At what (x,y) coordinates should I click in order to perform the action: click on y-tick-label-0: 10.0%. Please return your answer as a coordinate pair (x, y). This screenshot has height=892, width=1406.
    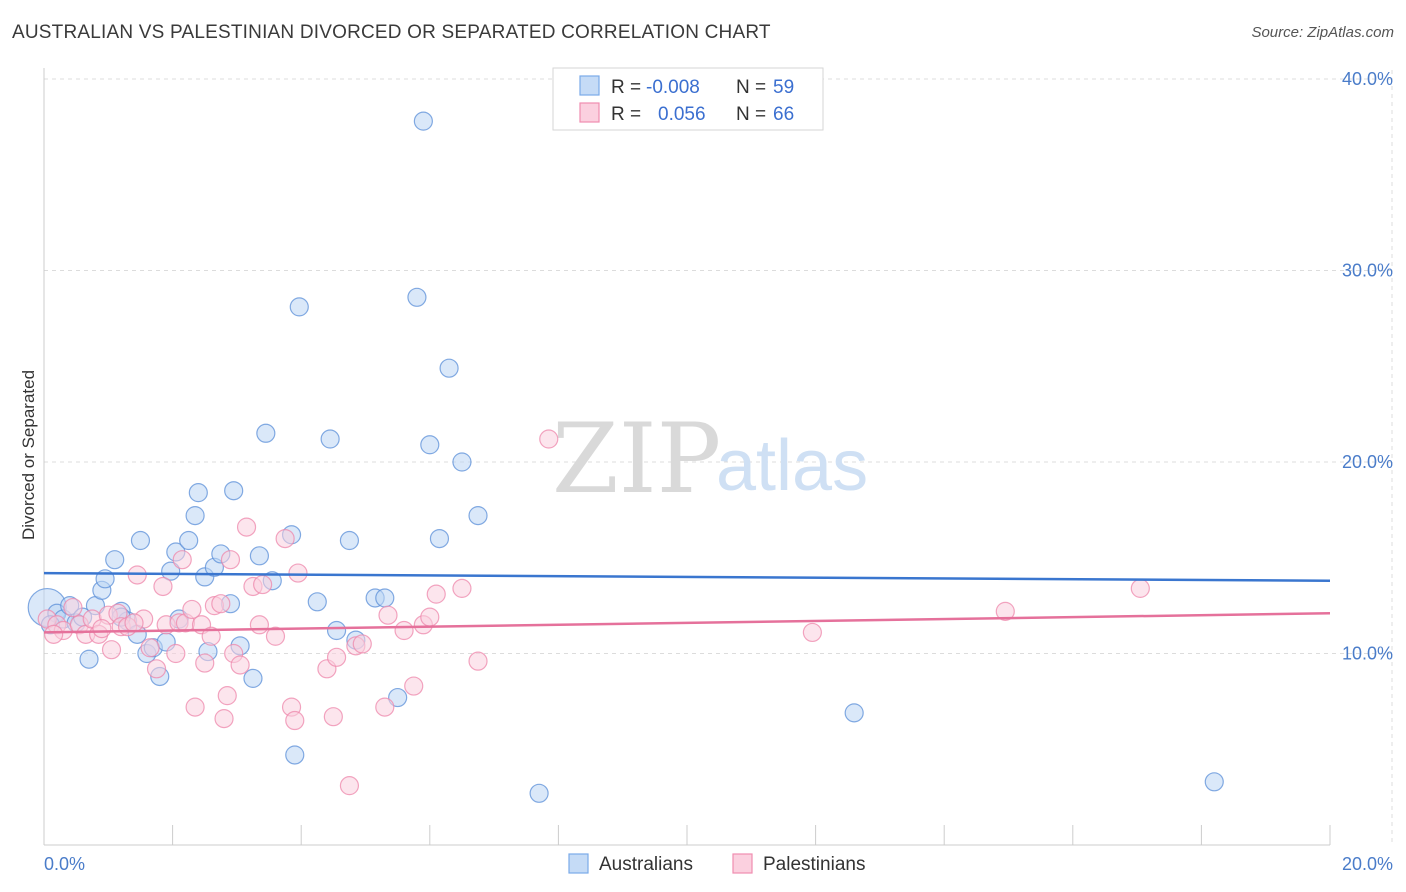
    Looking at the image, I should click on (1367, 654).